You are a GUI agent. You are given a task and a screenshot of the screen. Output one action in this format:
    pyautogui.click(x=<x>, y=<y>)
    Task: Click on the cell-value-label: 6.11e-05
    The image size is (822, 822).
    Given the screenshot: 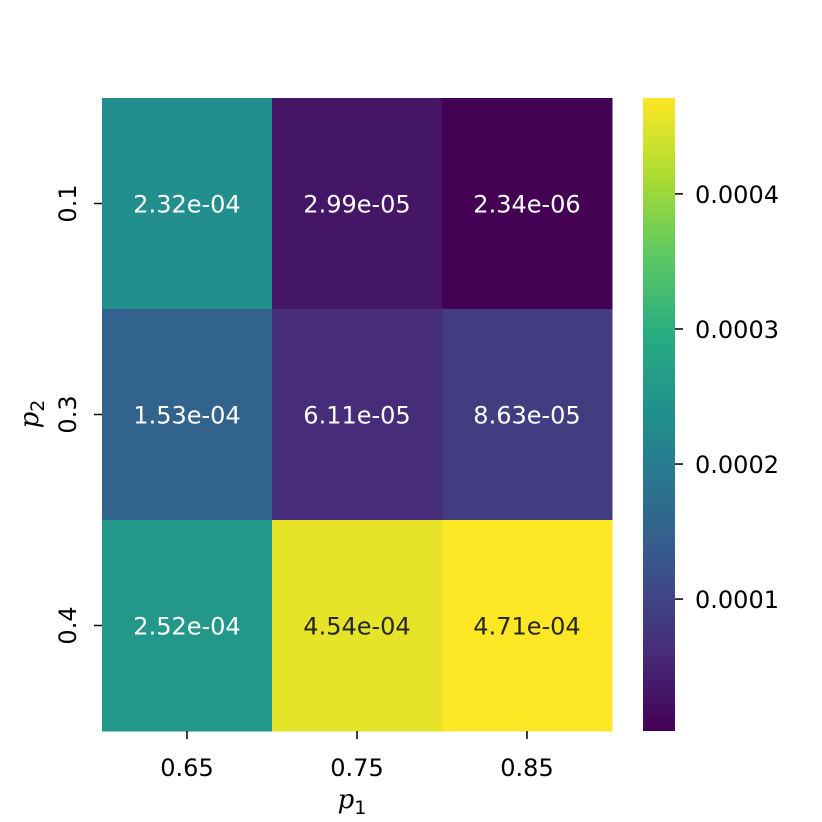 What is the action you would take?
    pyautogui.click(x=356, y=416)
    